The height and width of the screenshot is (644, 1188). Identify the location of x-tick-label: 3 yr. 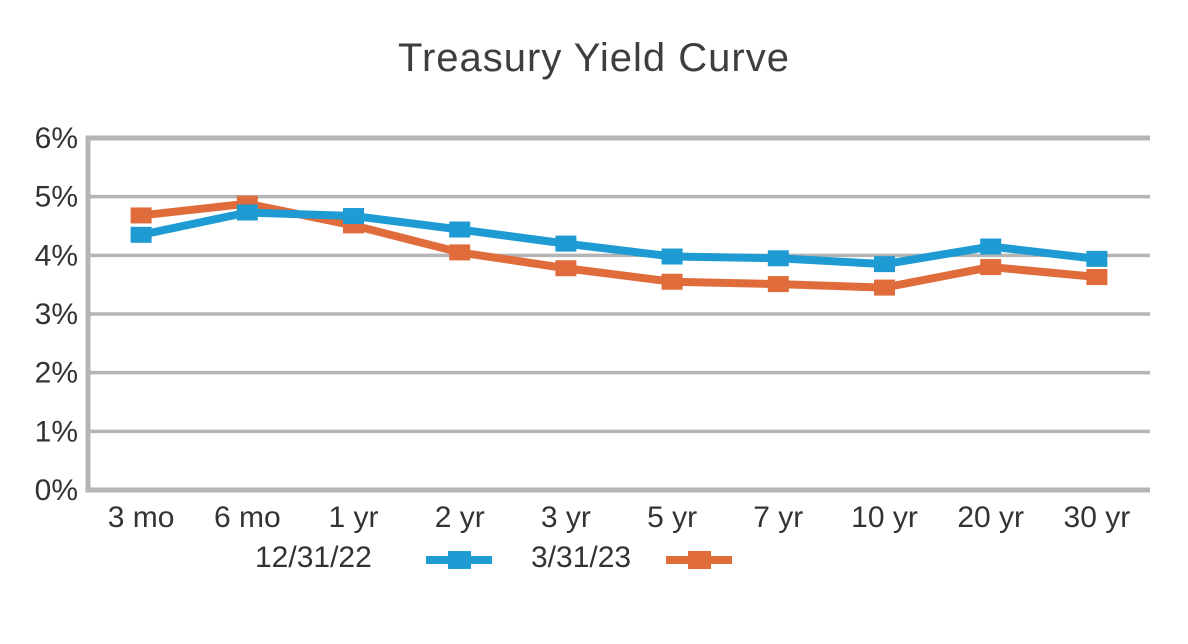
(566, 517).